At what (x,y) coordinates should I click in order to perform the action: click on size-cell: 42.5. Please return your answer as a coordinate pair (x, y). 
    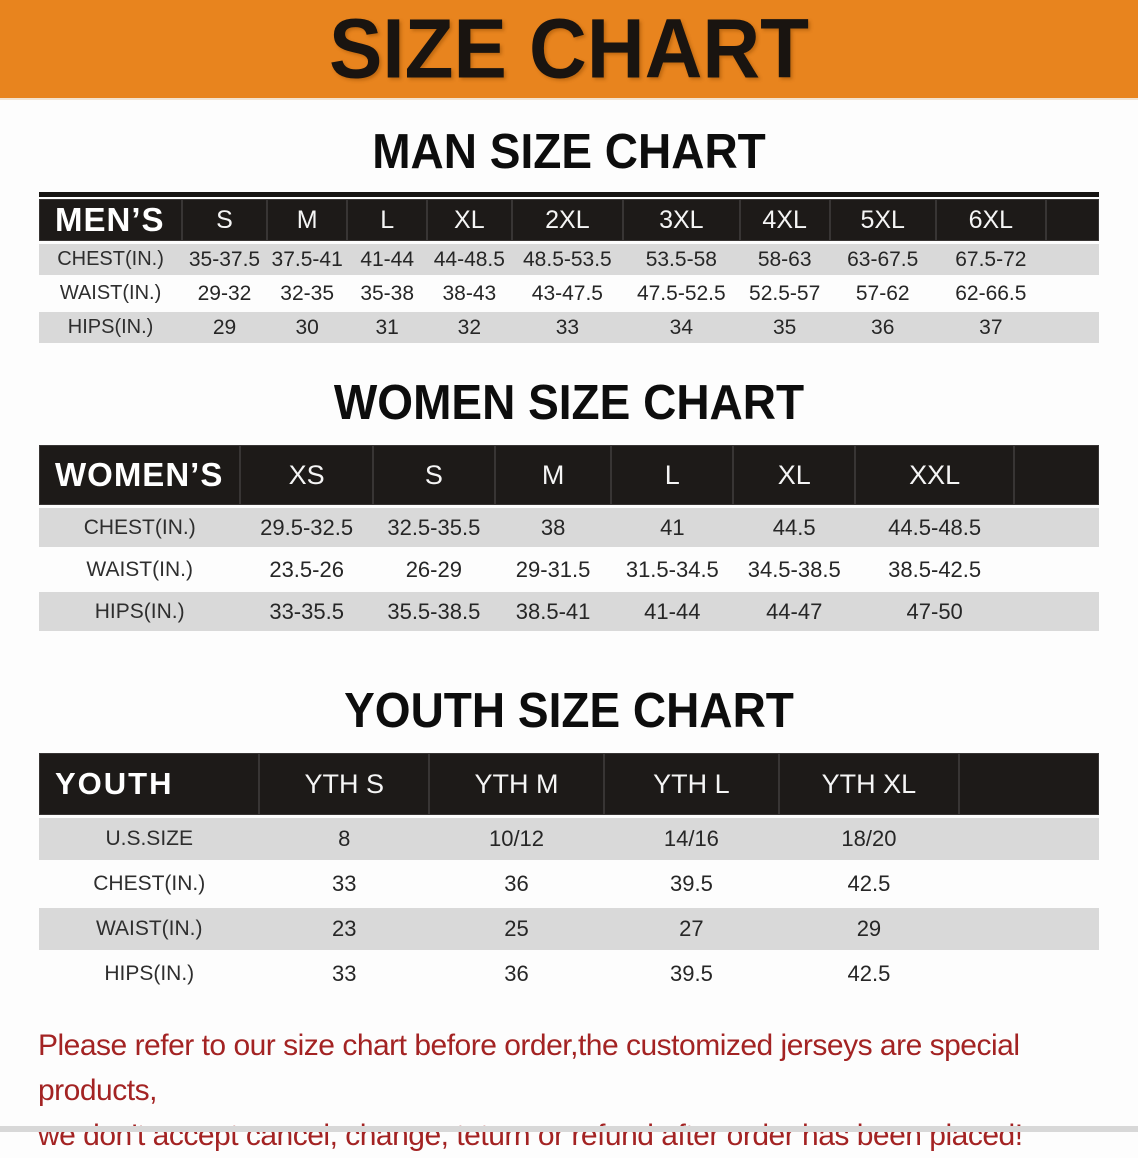
    Looking at the image, I should click on (869, 882).